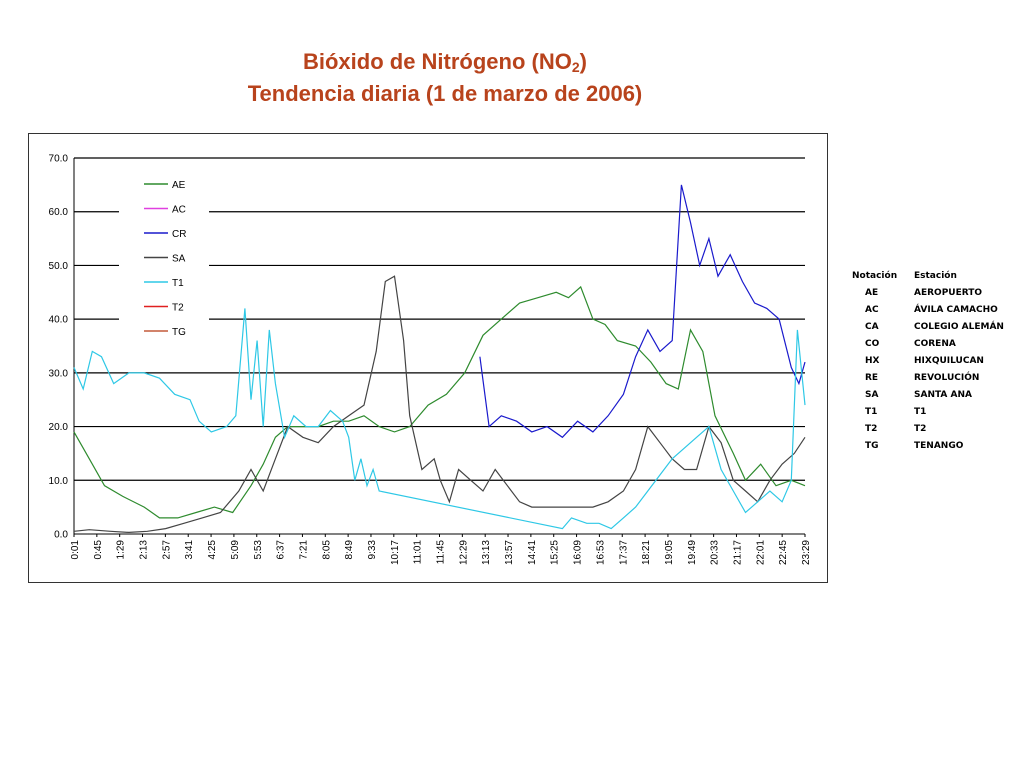 The height and width of the screenshot is (768, 1024). I want to click on table-row: T1 T1, so click(928, 411).